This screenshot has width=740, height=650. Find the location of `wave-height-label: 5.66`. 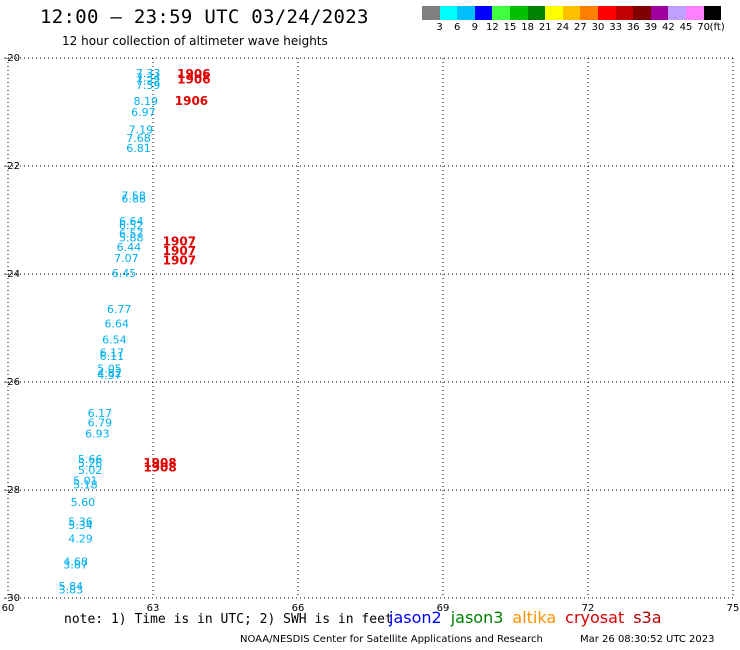

wave-height-label: 5.66 is located at coordinates (90, 459).